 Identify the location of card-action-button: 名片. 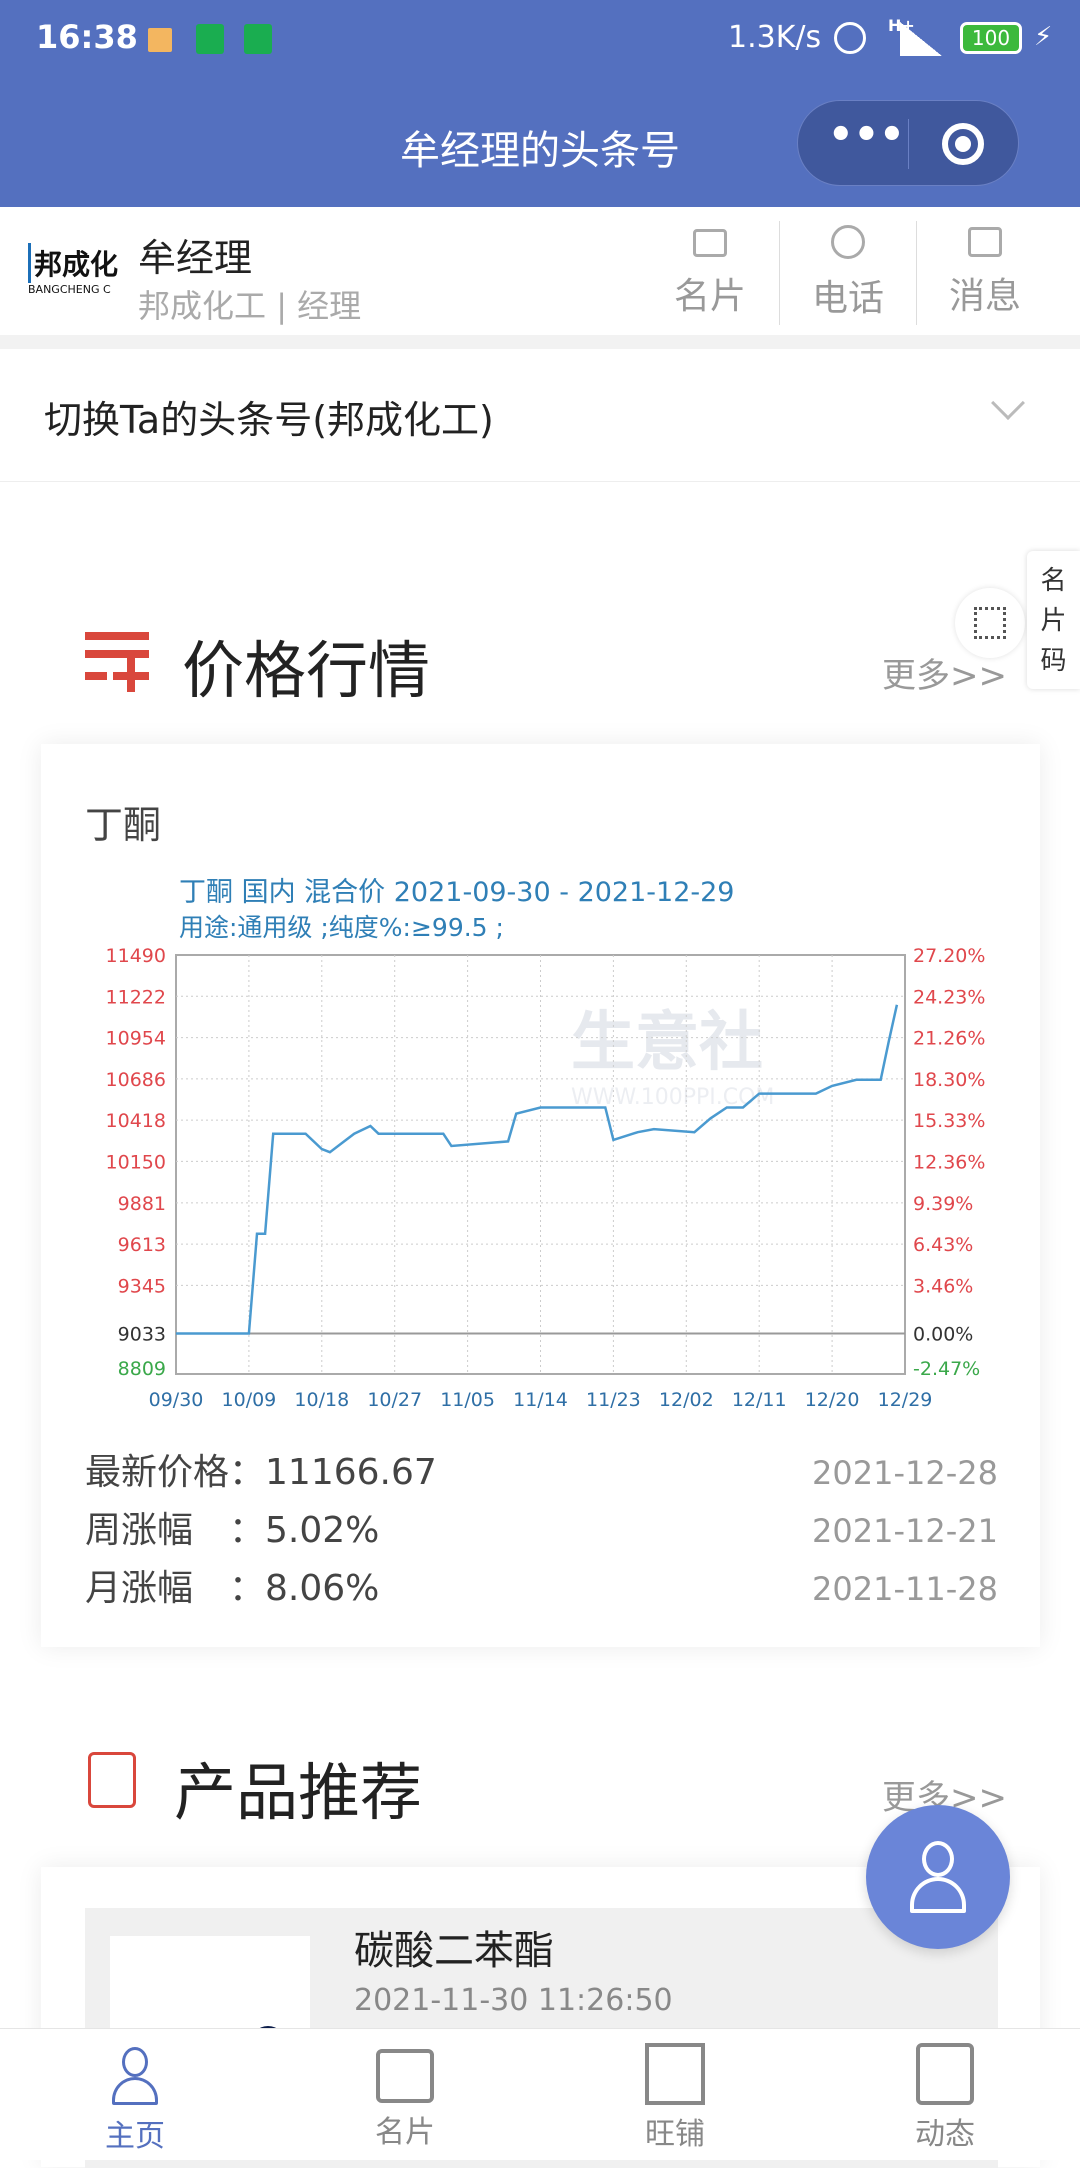
(710, 270).